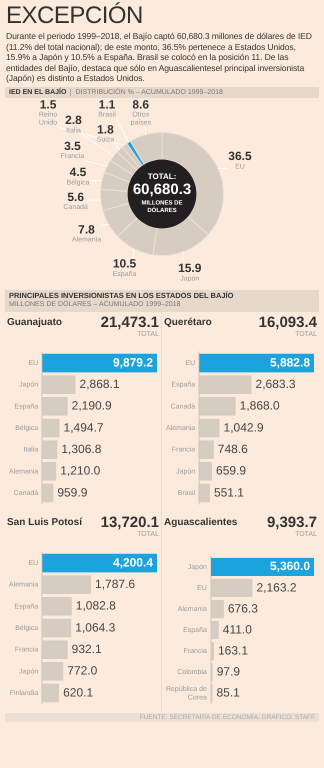  I want to click on data-label: 4,200.4, so click(133, 562).